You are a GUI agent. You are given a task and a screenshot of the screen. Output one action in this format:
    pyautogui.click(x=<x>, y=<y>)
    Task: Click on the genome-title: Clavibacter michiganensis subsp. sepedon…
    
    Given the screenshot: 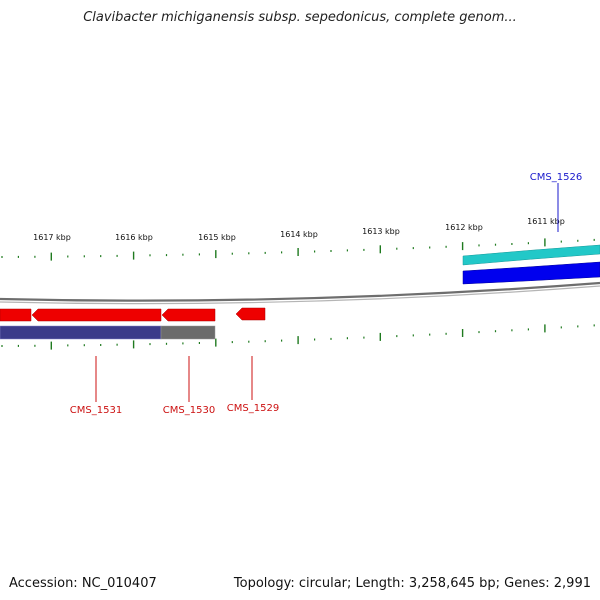 What is the action you would take?
    pyautogui.click(x=300, y=17)
    